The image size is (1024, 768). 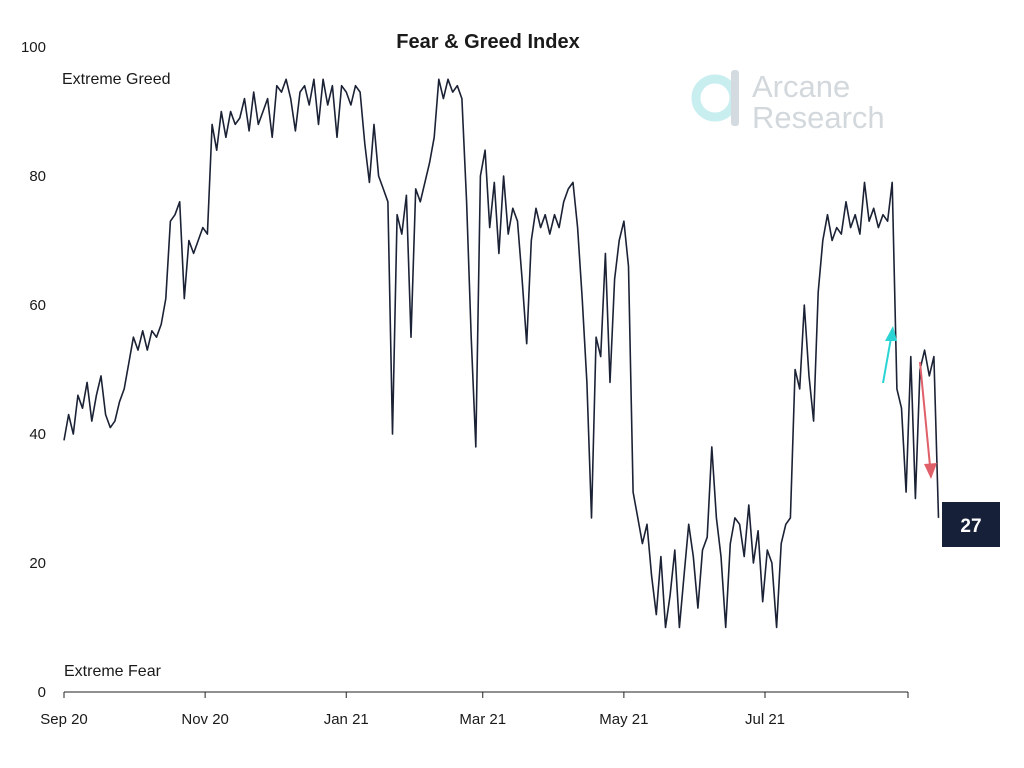 I want to click on x-tick-label: Jan 21, so click(x=346, y=719).